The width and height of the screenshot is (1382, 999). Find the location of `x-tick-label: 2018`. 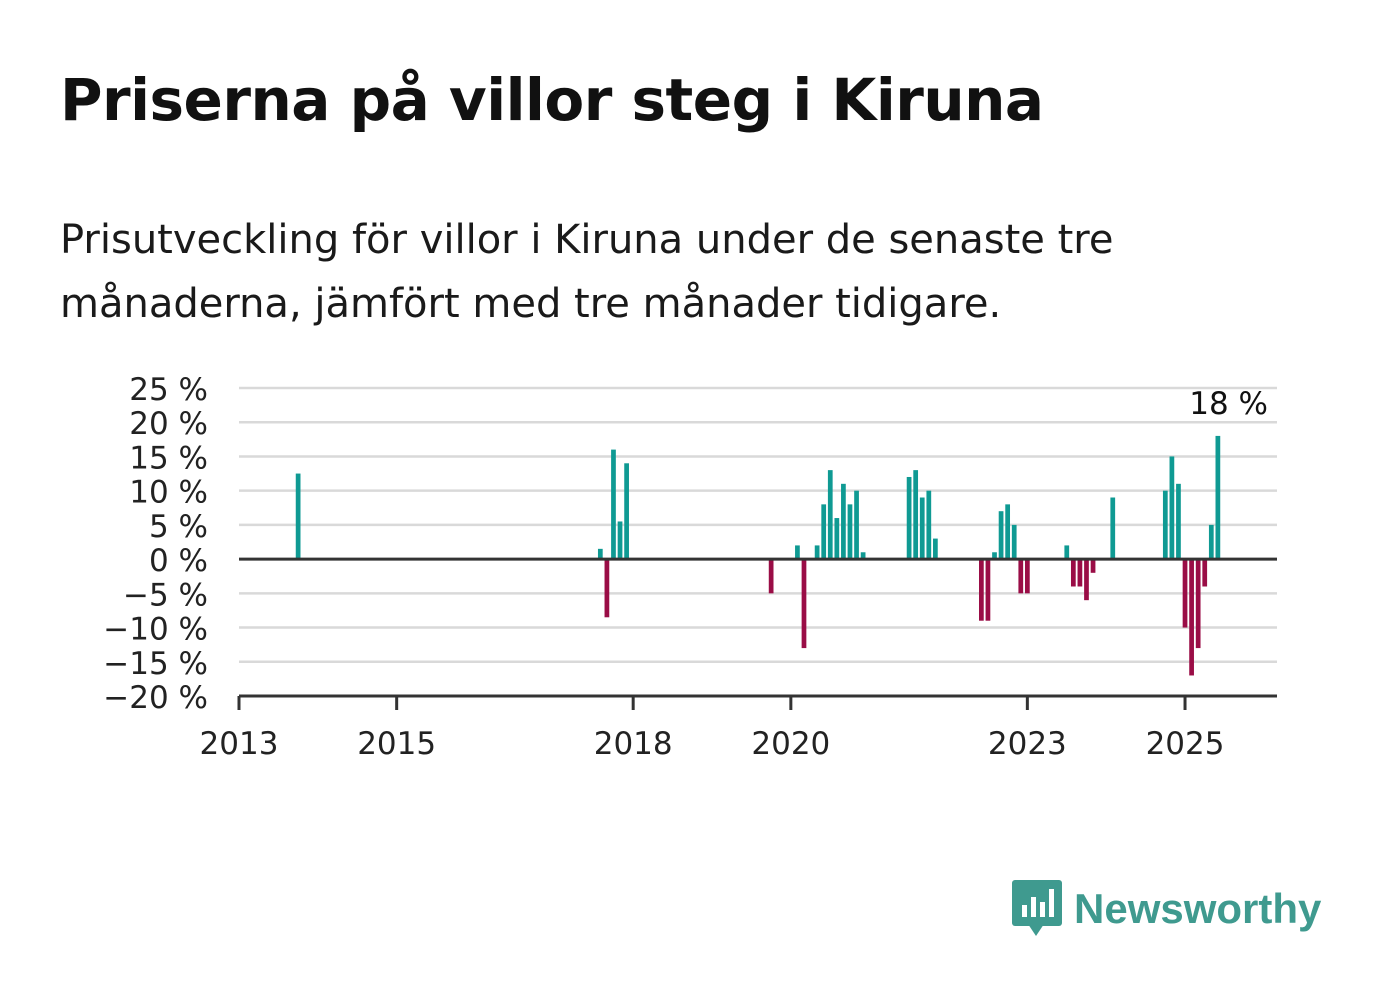

x-tick-label: 2018 is located at coordinates (633, 744).